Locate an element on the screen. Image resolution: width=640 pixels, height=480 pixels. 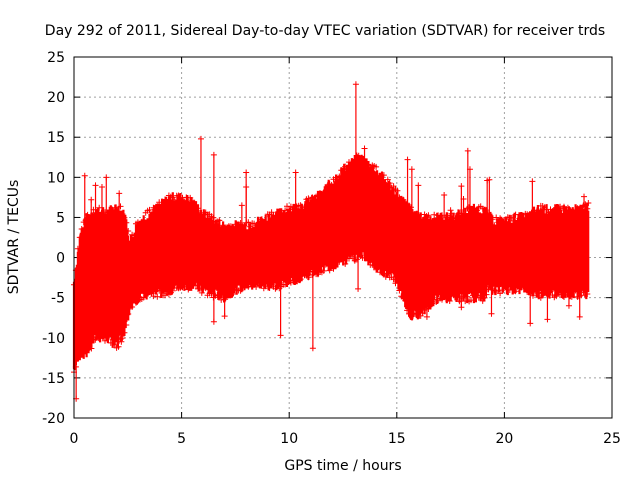
x-tick-label: 25 is located at coordinates (612, 439).